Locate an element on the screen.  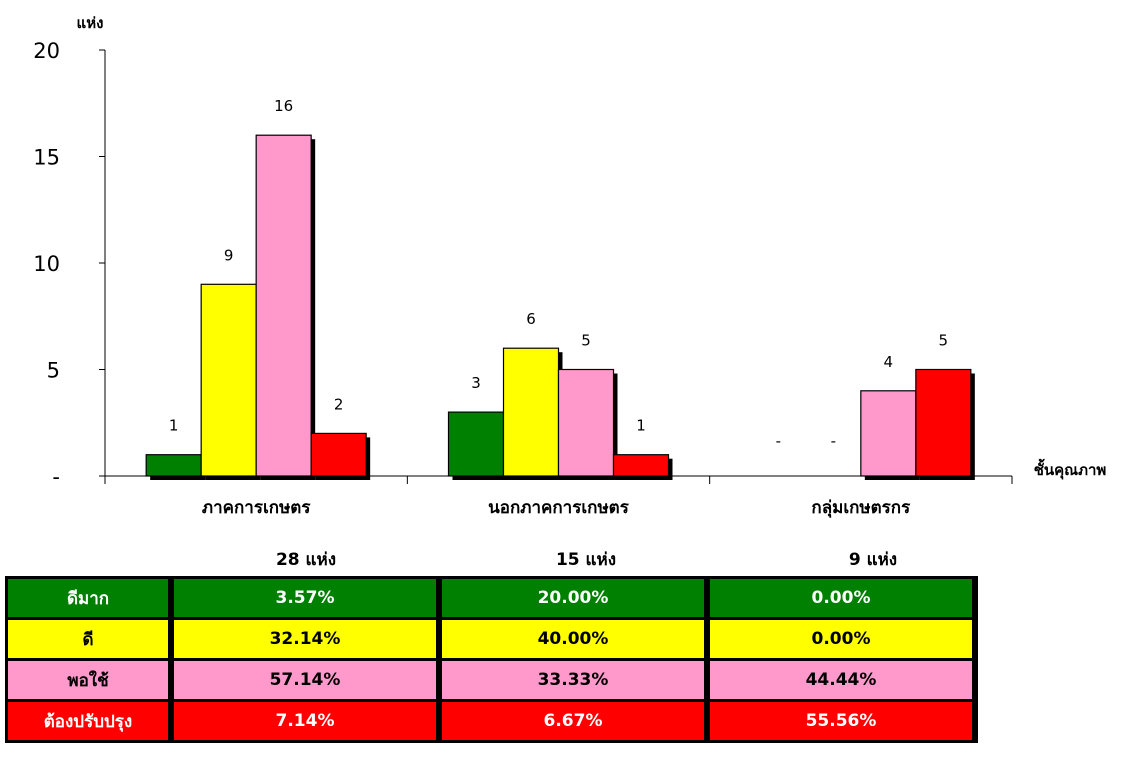
data-label: 4 is located at coordinates (889, 362).